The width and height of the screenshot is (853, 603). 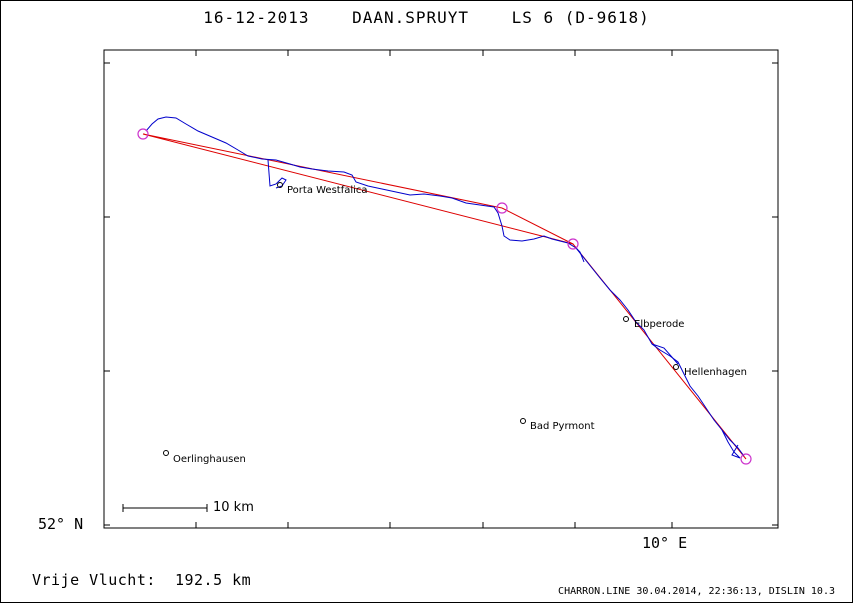 What do you see at coordinates (715, 372) in the screenshot?
I see `place-label-hellenhagen: Hellenhagen` at bounding box center [715, 372].